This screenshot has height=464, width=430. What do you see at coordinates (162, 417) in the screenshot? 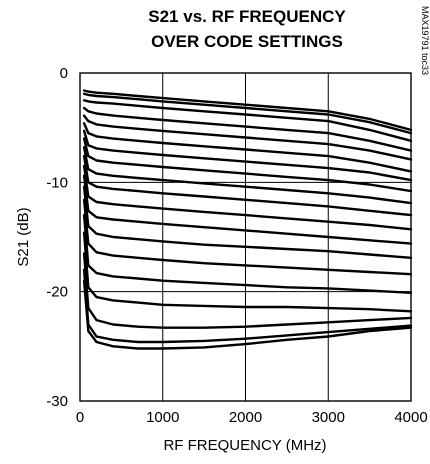
I see `x-tick-label-1: 1000` at bounding box center [162, 417].